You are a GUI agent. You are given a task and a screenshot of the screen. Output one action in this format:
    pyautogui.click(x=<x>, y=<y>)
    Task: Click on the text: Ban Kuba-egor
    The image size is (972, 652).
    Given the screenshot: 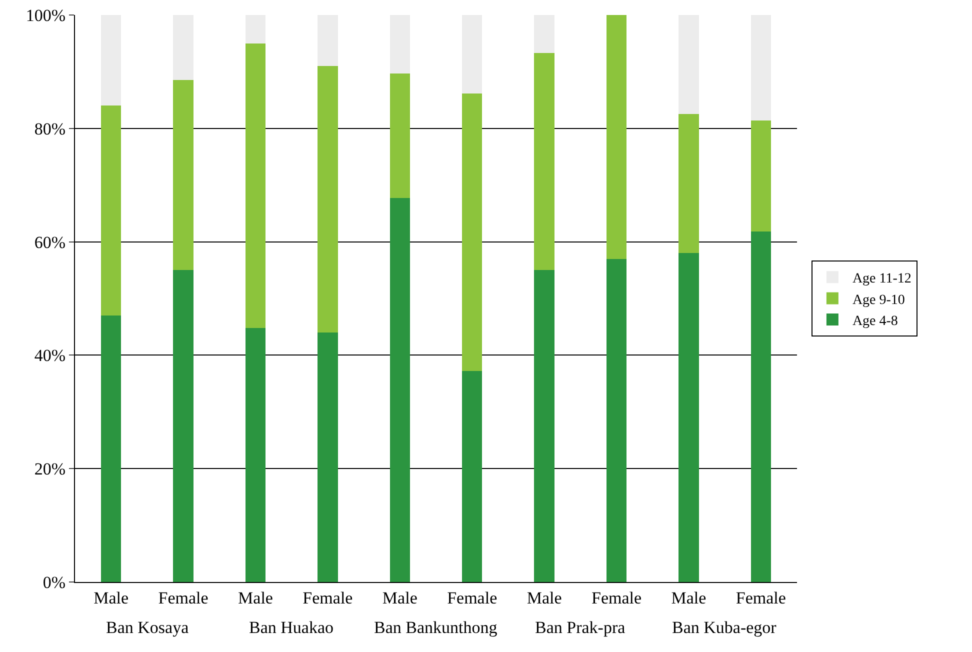 What is the action you would take?
    pyautogui.click(x=724, y=627)
    